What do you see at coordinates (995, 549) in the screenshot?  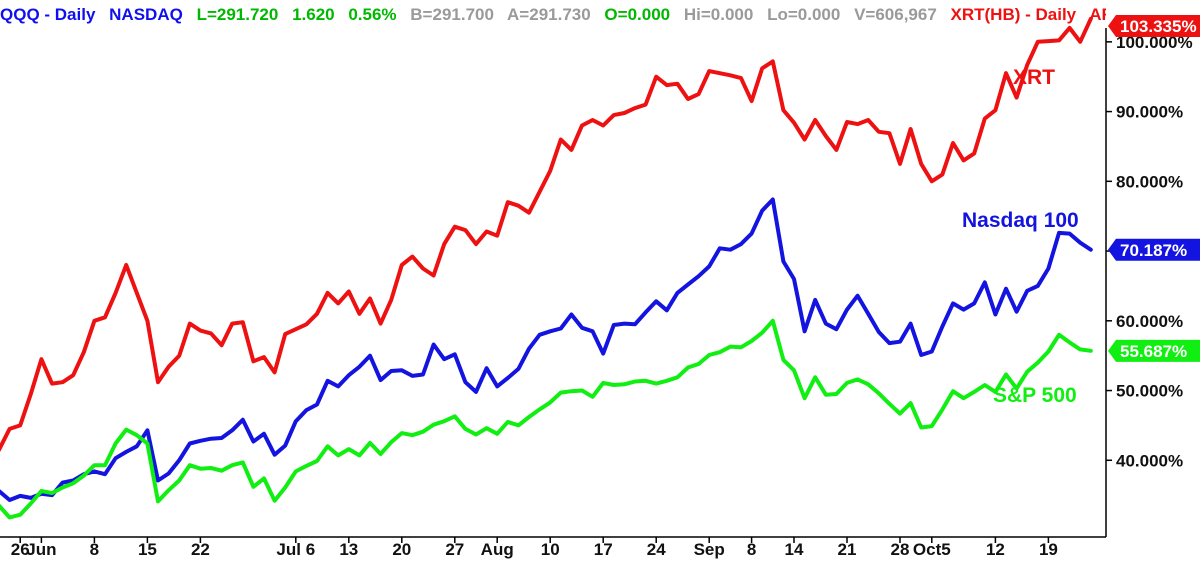 I see `x-tick-label: 12` at bounding box center [995, 549].